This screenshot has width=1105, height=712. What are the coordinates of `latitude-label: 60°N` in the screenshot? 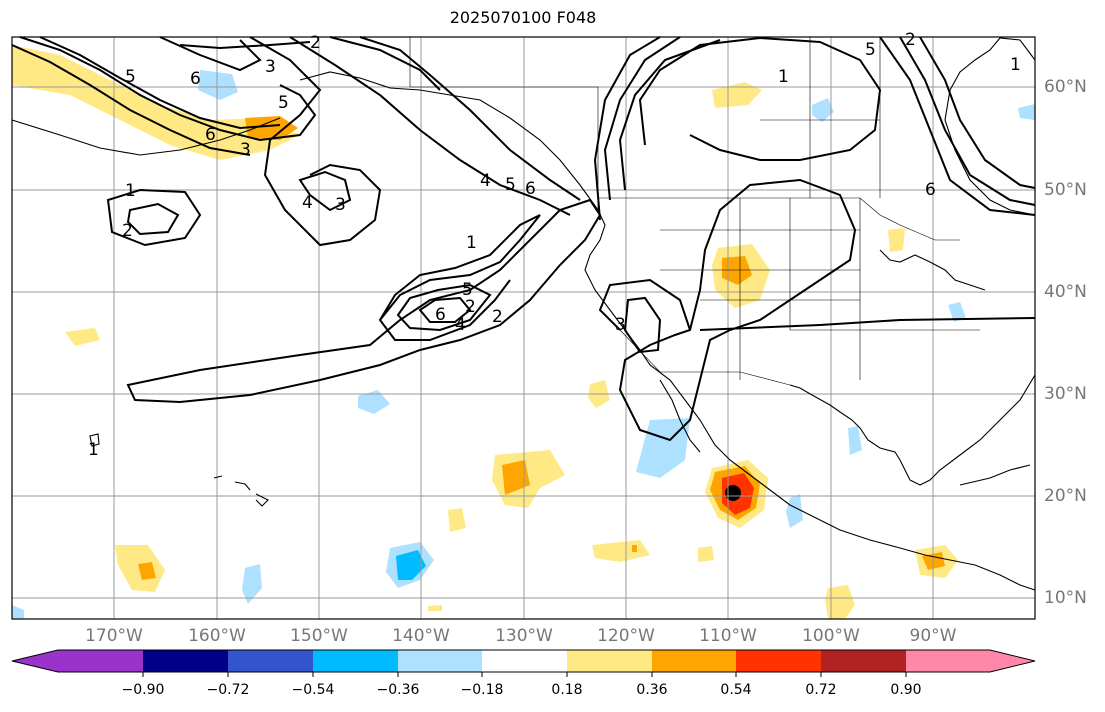 It's located at (1065, 87).